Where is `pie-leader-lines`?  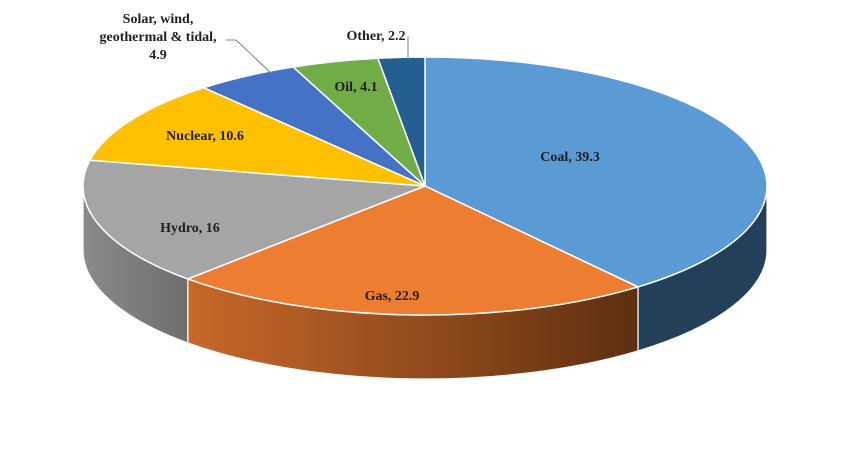 pie-leader-lines is located at coordinates (317, 55).